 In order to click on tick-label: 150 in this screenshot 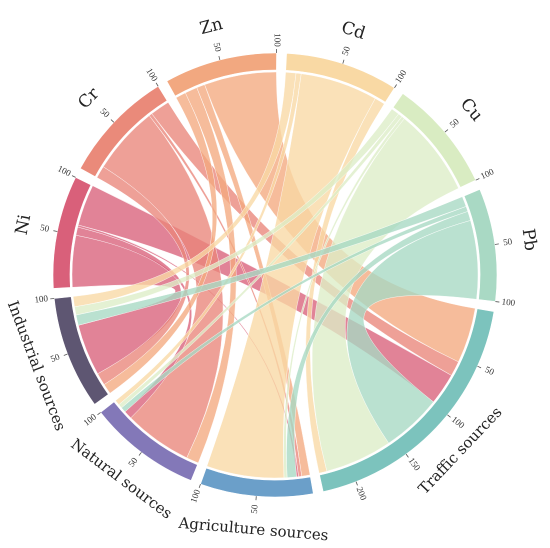, I will do `click(414, 464)`.